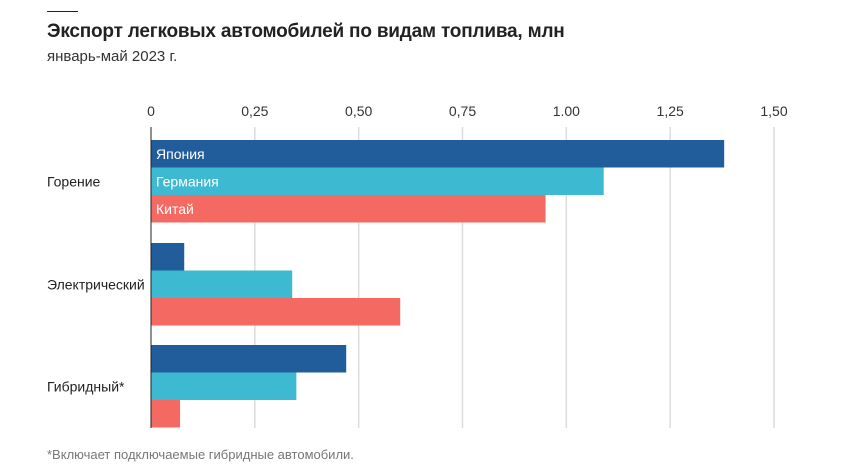  Describe the element at coordinates (74, 181) in the screenshot. I see `category-label: Горение` at that location.